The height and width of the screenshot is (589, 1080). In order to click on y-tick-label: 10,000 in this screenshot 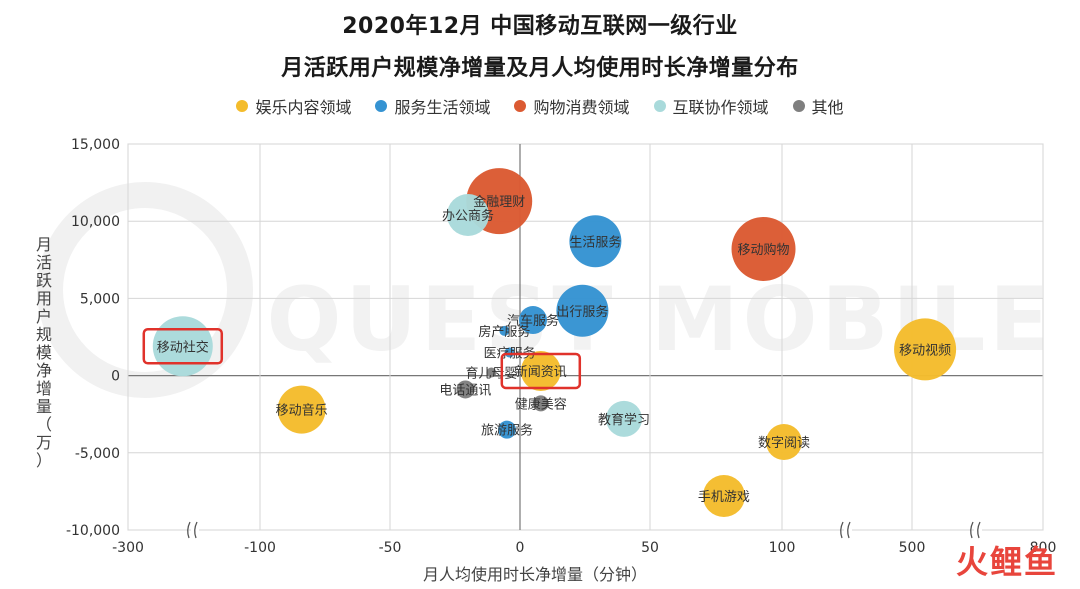, I will do `click(95, 222)`.